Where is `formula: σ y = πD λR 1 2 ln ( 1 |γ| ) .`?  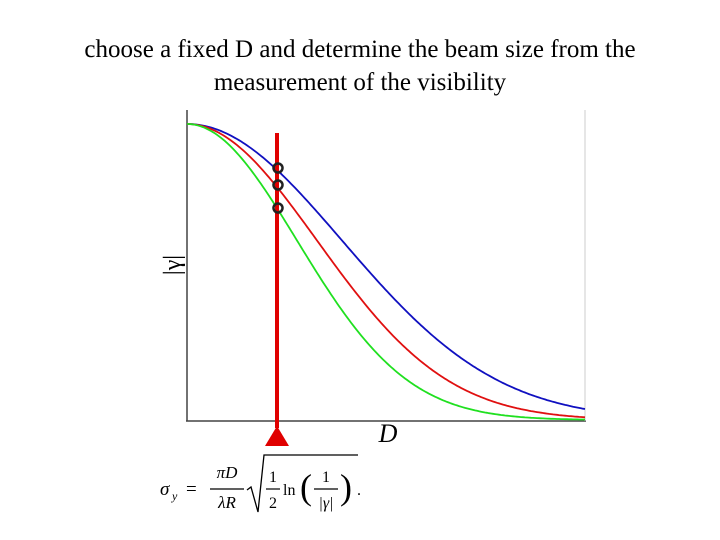
formula: σ y = πD λR 1 2 ln ( 1 |γ| ) . is located at coordinates (260, 483).